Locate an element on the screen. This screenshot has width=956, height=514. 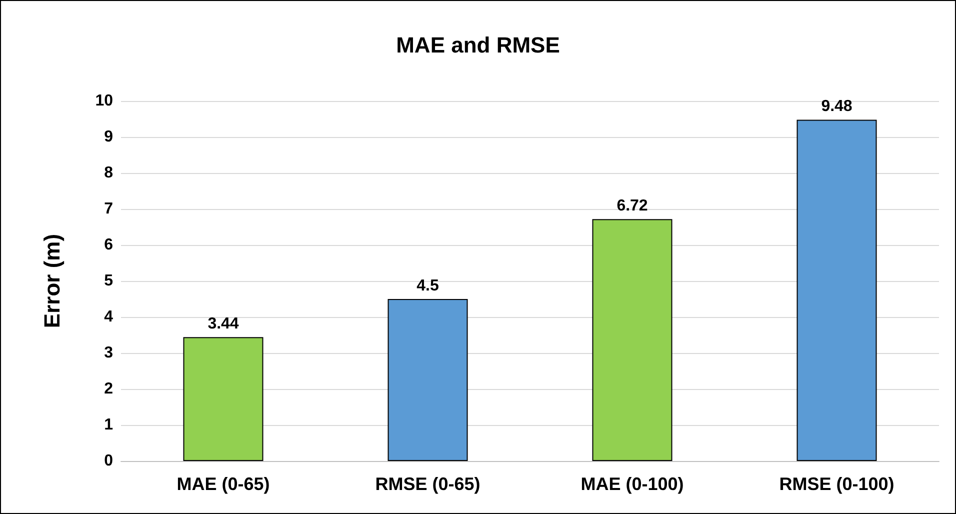
data-label: 9.48 is located at coordinates (836, 107).